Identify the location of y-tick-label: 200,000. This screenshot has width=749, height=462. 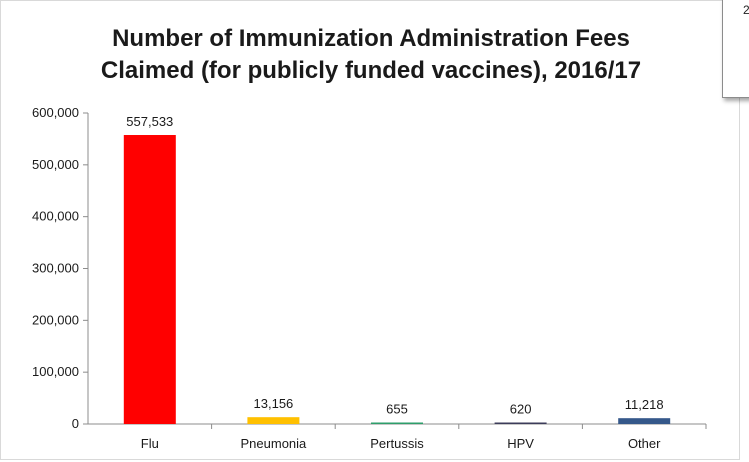
(55, 319).